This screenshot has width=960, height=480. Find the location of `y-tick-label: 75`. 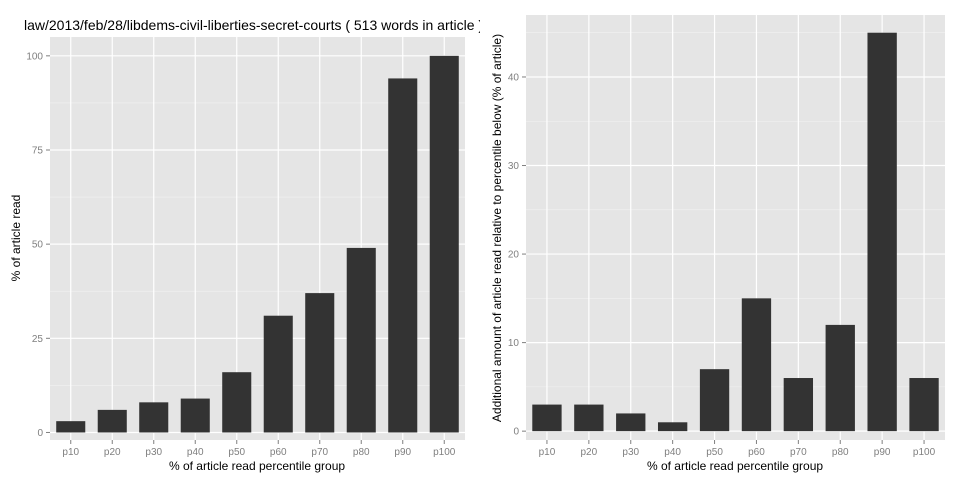

y-tick-label: 75 is located at coordinates (38, 150).